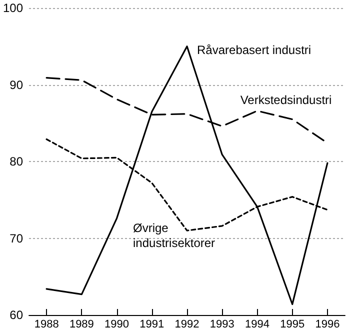 This screenshot has width=347, height=331. What do you see at coordinates (187, 324) in the screenshot?
I see `x-tick-label: 1992` at bounding box center [187, 324].